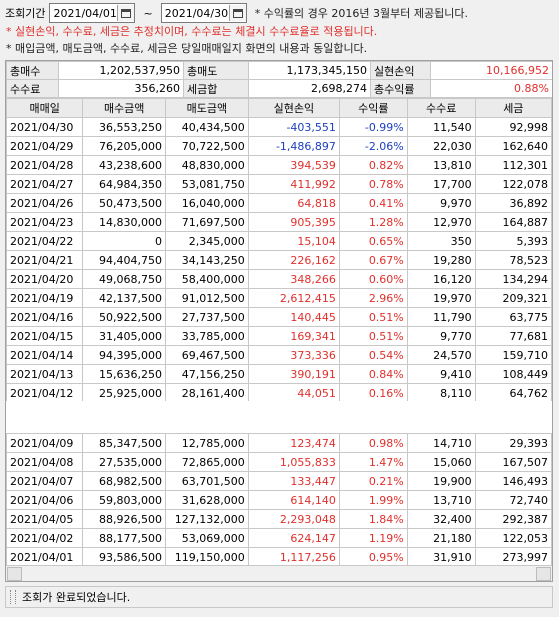 The height and width of the screenshot is (617, 559). I want to click on cell-buy: 50,473,500, so click(124, 203).